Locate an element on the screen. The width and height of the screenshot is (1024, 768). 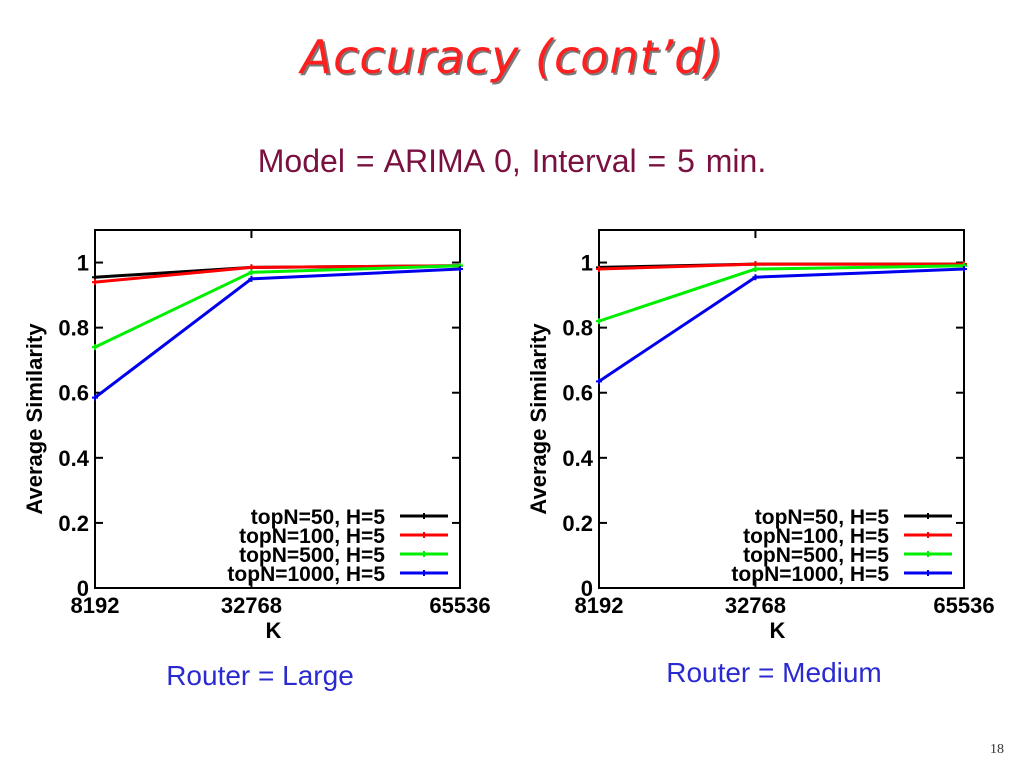
caption-router-medium: Router = Medium is located at coordinates (774, 672).